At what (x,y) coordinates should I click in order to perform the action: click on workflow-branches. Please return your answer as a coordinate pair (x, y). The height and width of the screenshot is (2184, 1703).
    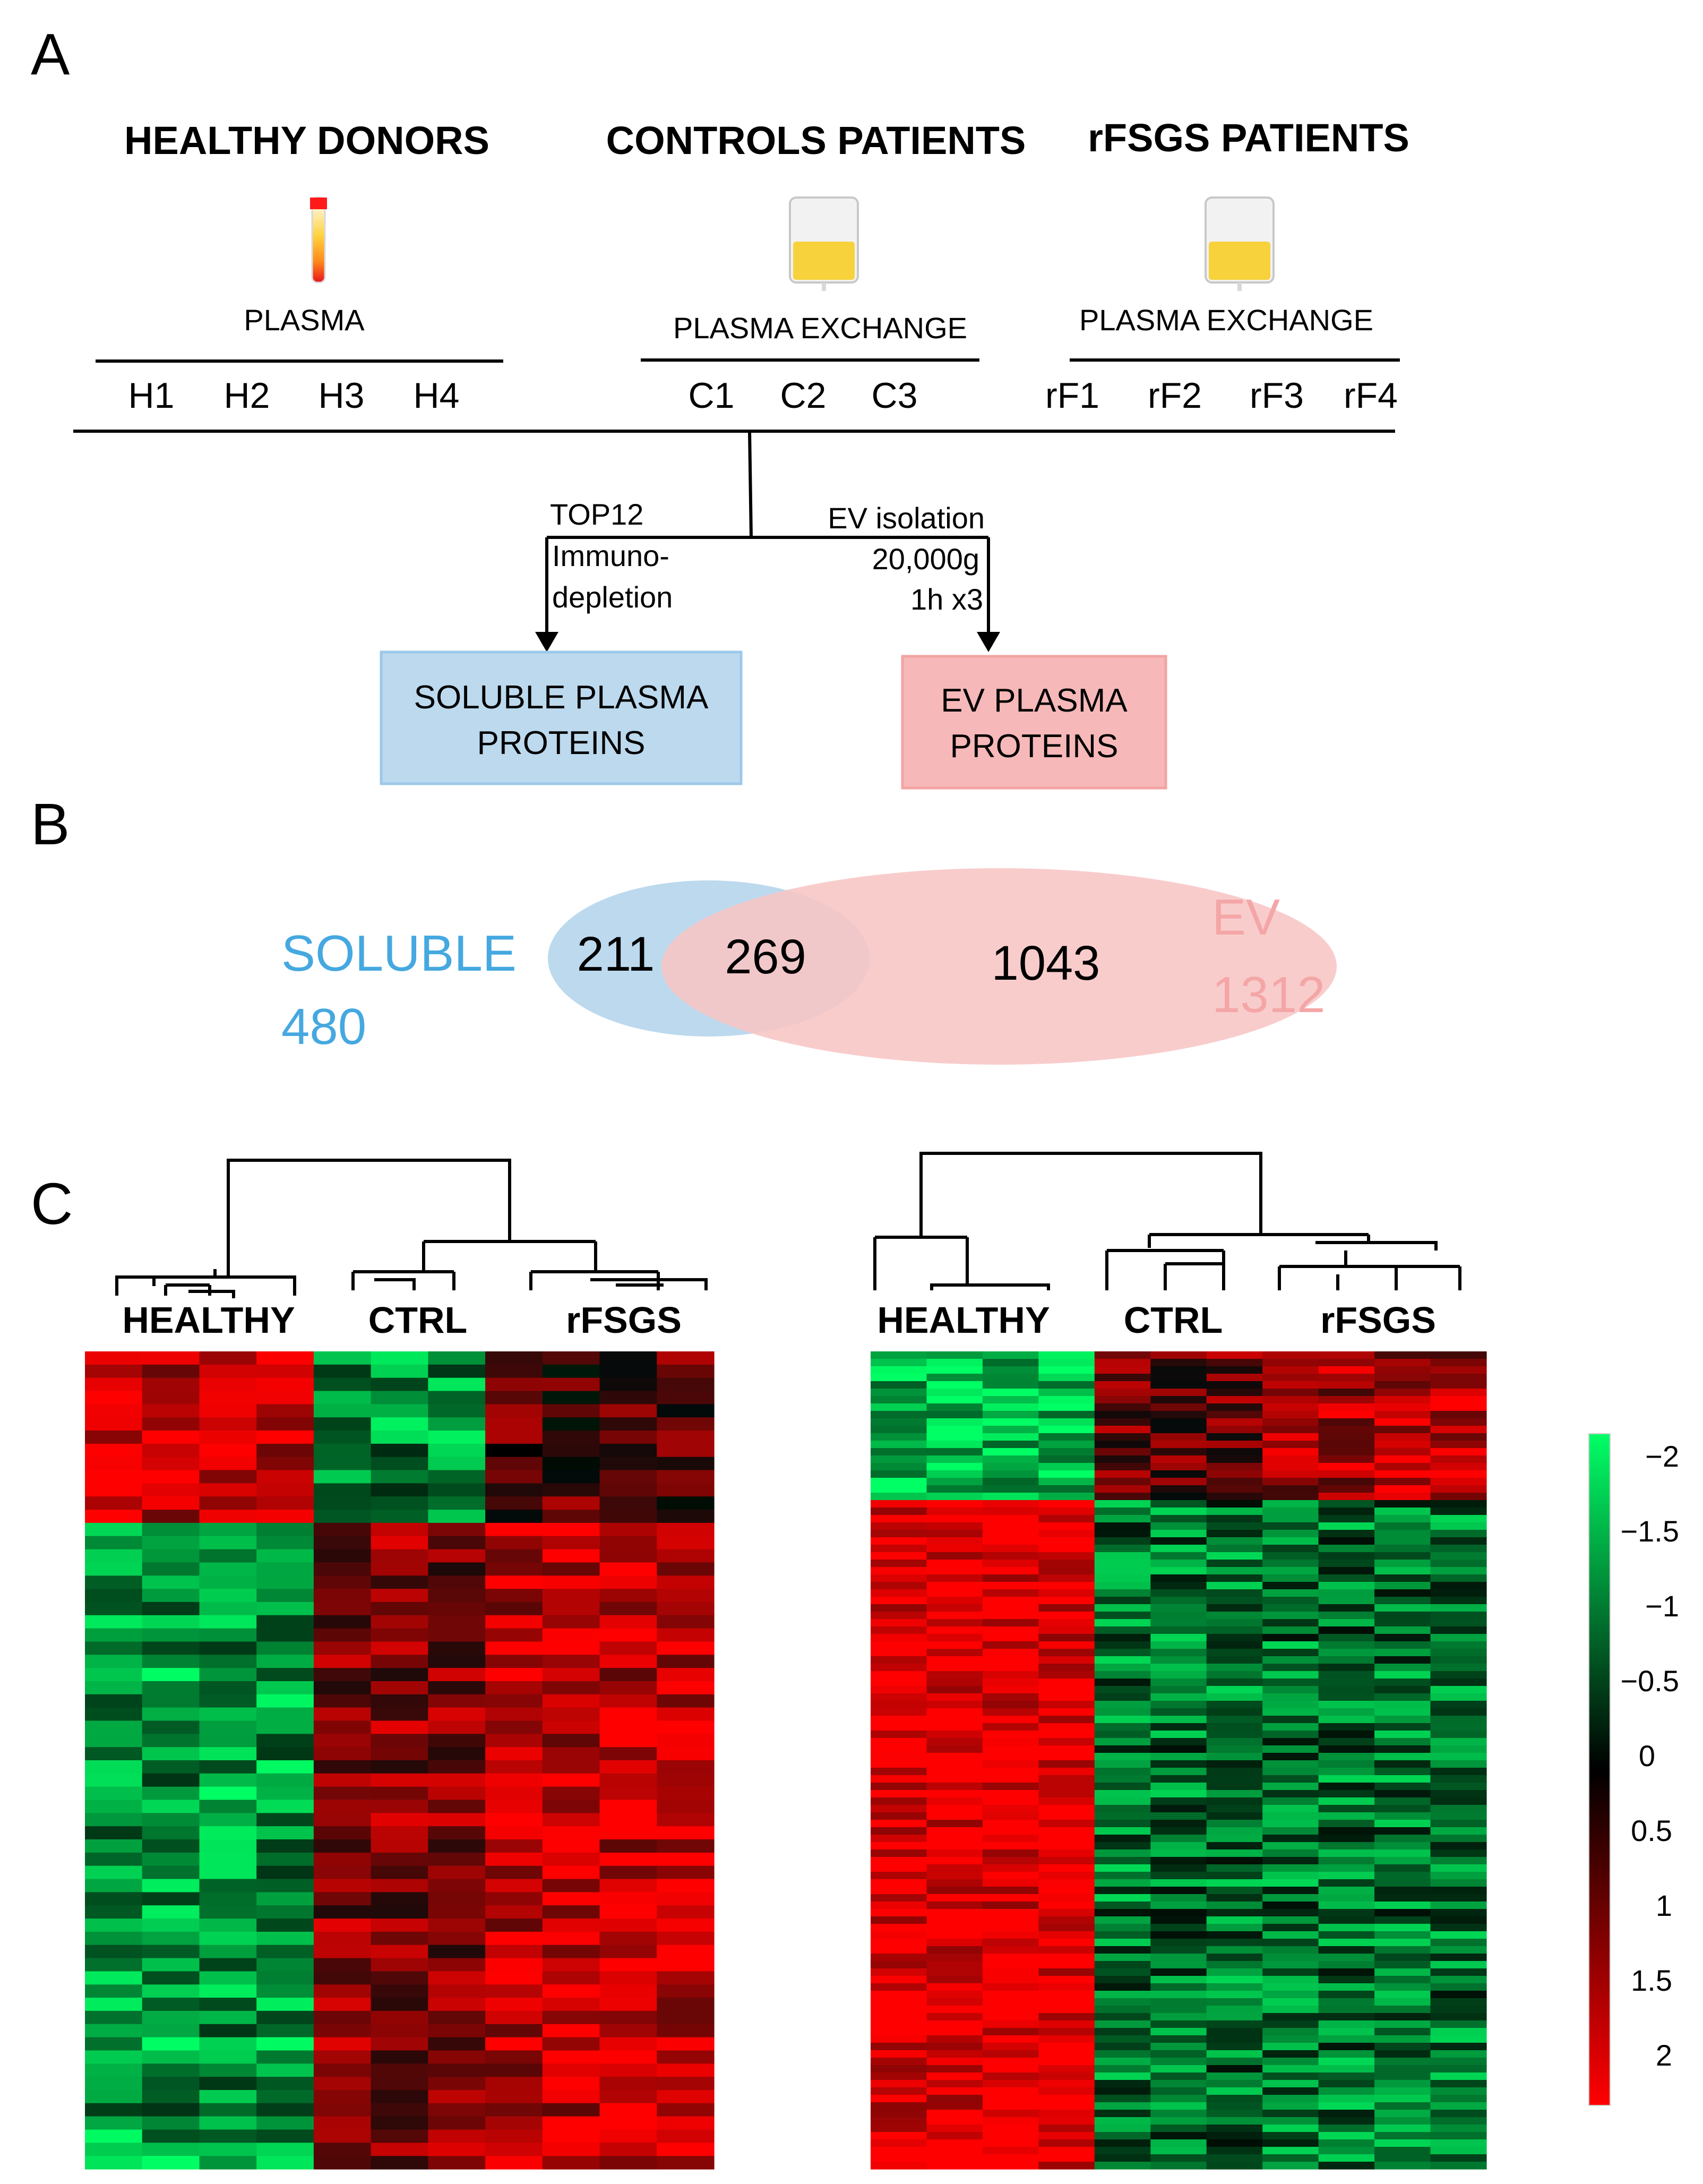
    Looking at the image, I should click on (767, 541).